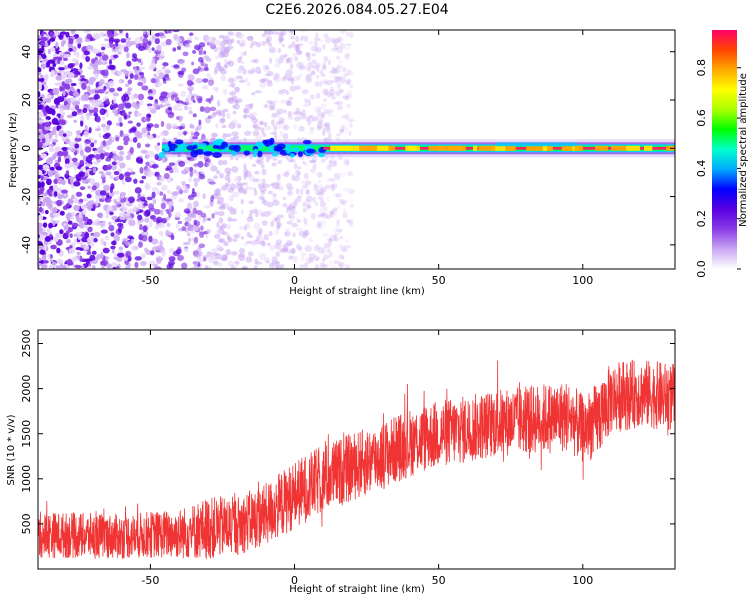 This screenshot has width=750, height=600. I want to click on spectrogram-x-tick-label: 100, so click(582, 280).